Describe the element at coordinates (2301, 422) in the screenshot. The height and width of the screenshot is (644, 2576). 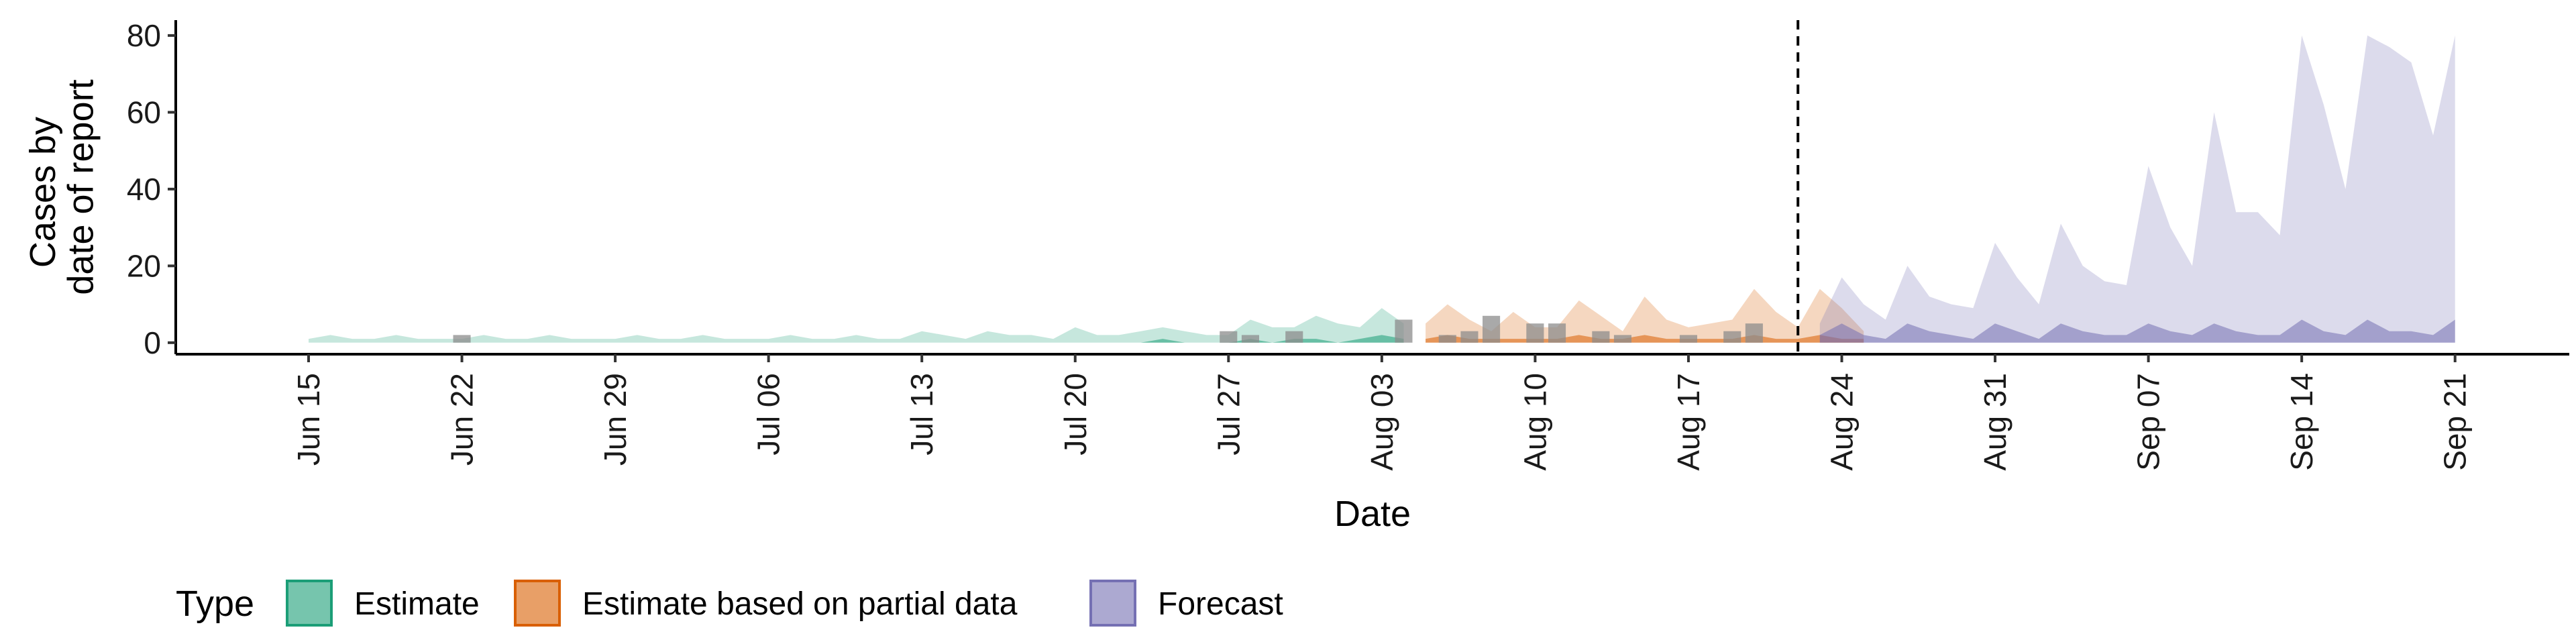
I see `x-tick-label: Sep 14` at that location.